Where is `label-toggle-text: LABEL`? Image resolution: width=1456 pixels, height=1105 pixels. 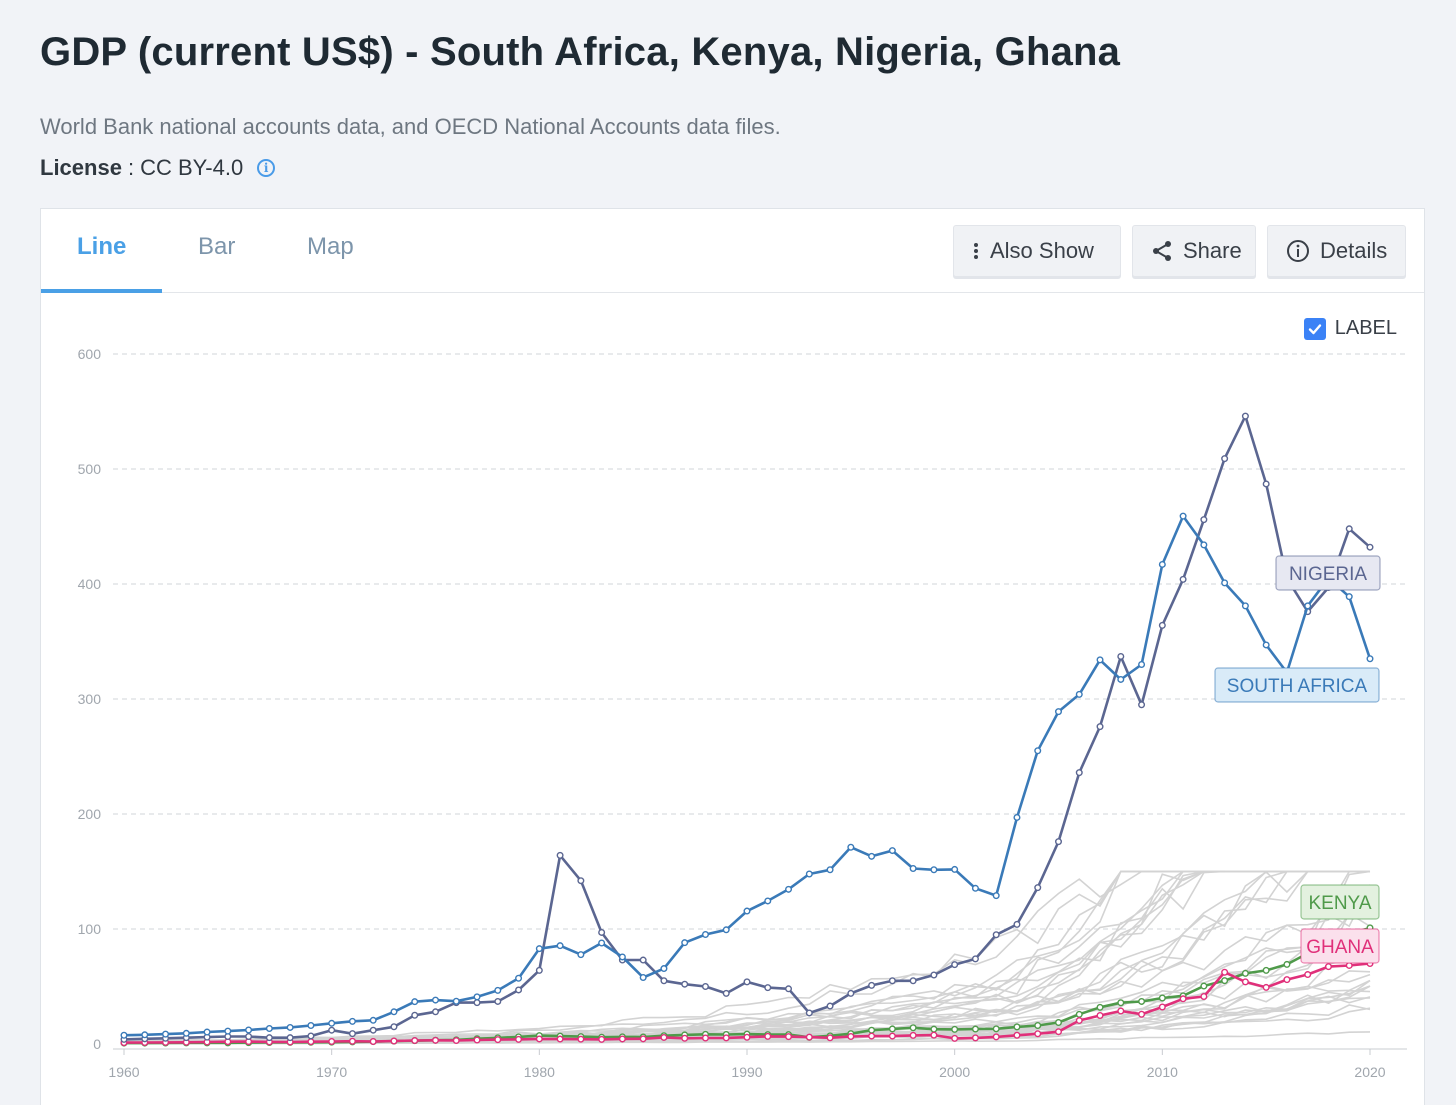 label-toggle-text: LABEL is located at coordinates (1365, 328).